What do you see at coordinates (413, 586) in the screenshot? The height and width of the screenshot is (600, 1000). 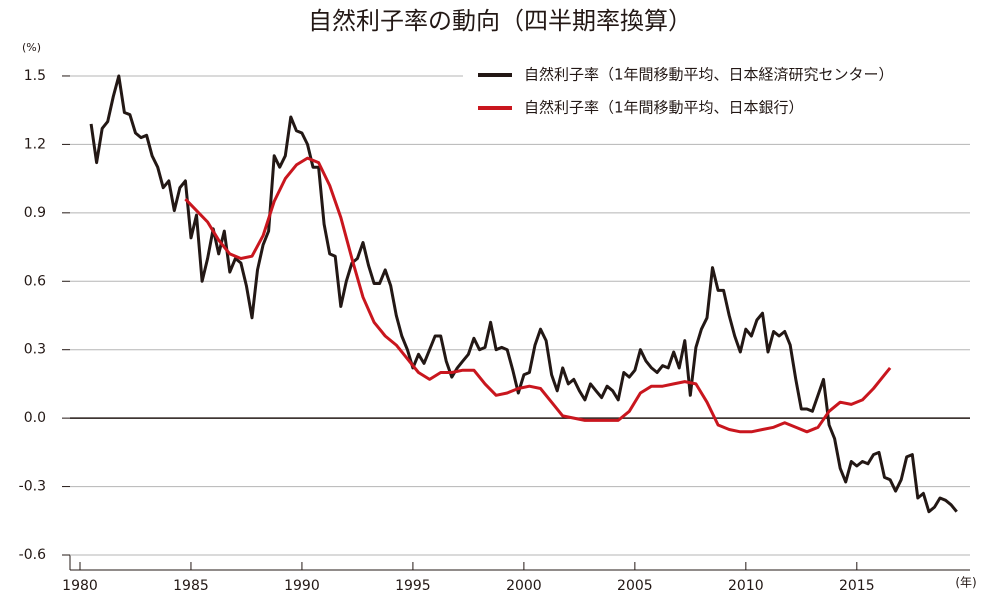 I see `x-tick-label: 1995` at bounding box center [413, 586].